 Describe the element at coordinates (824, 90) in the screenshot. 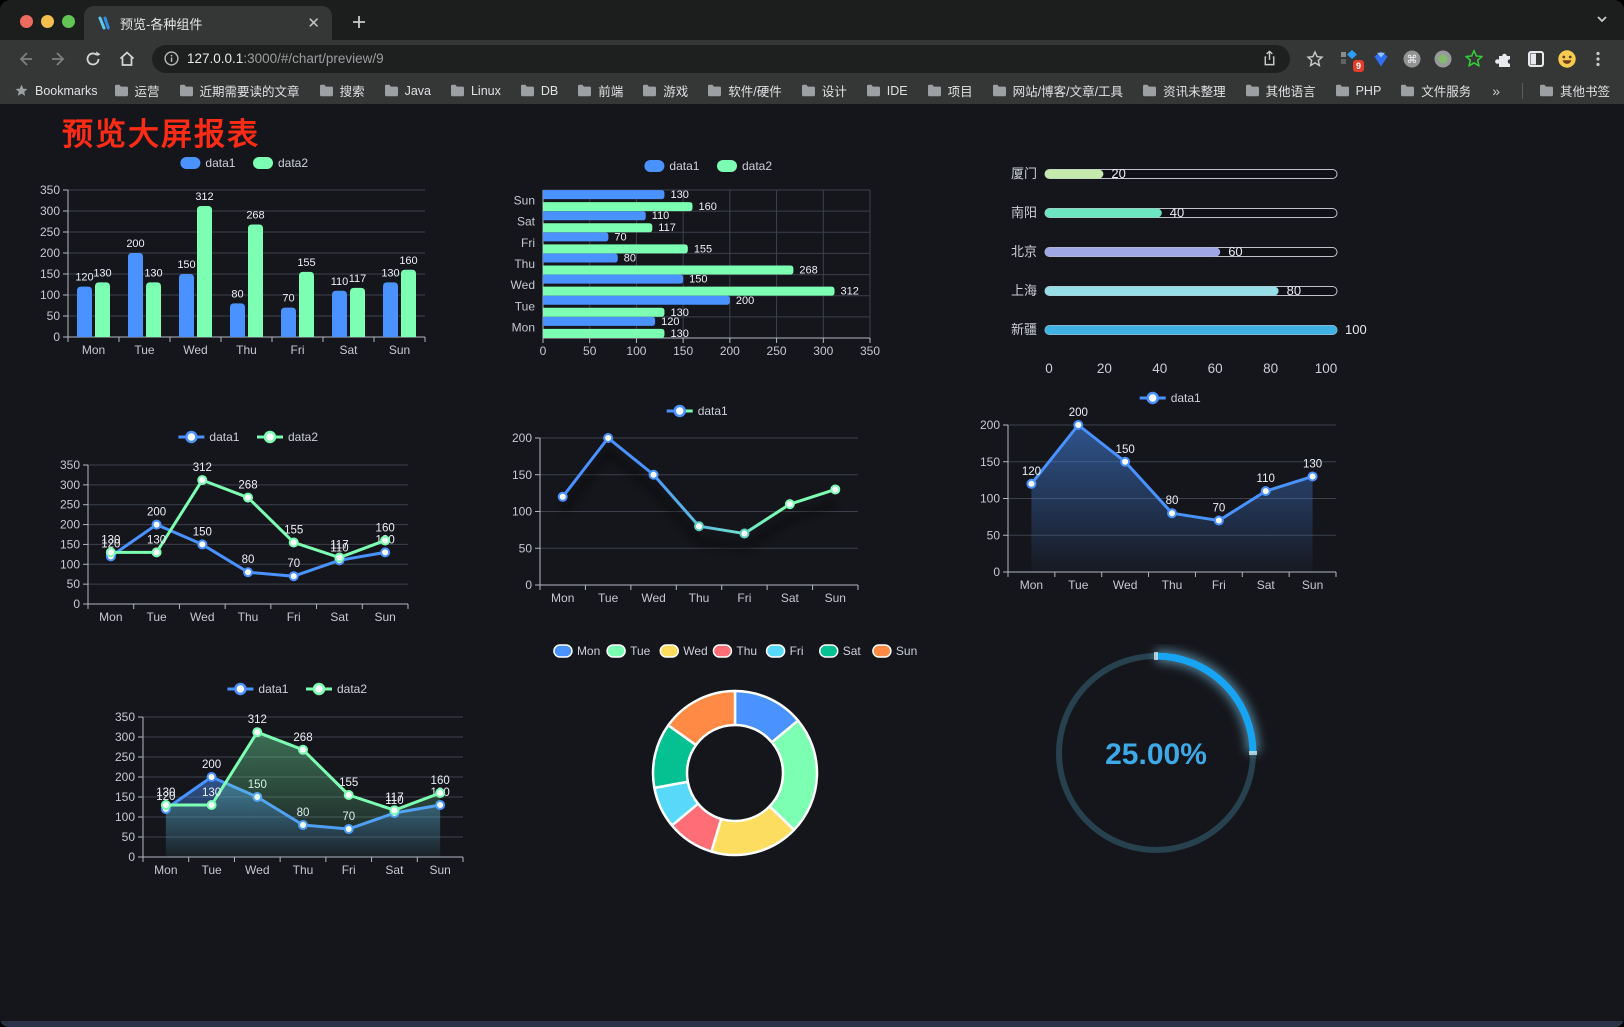

I see `bookmark-item: 设计` at that location.